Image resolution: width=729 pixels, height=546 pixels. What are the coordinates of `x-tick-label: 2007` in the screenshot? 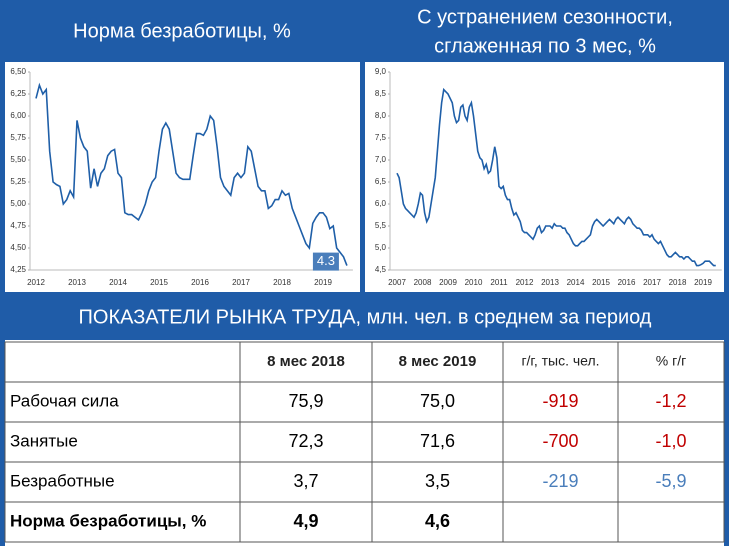 It's located at (397, 282).